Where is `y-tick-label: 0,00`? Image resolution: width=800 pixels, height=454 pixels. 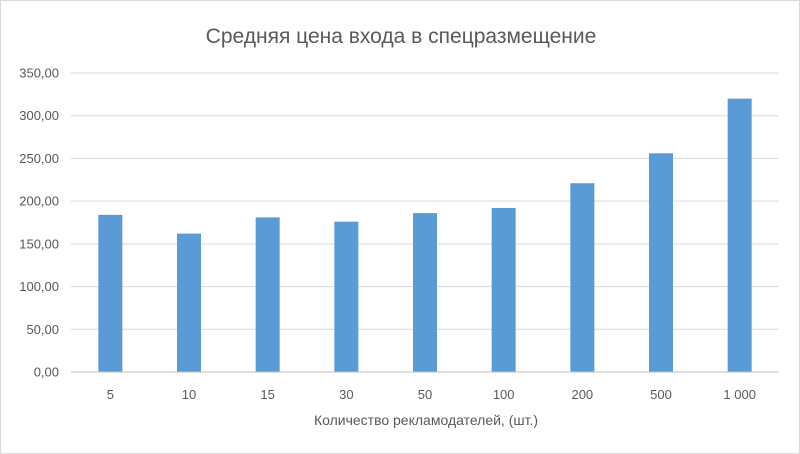 y-tick-label: 0,00 is located at coordinates (46, 372).